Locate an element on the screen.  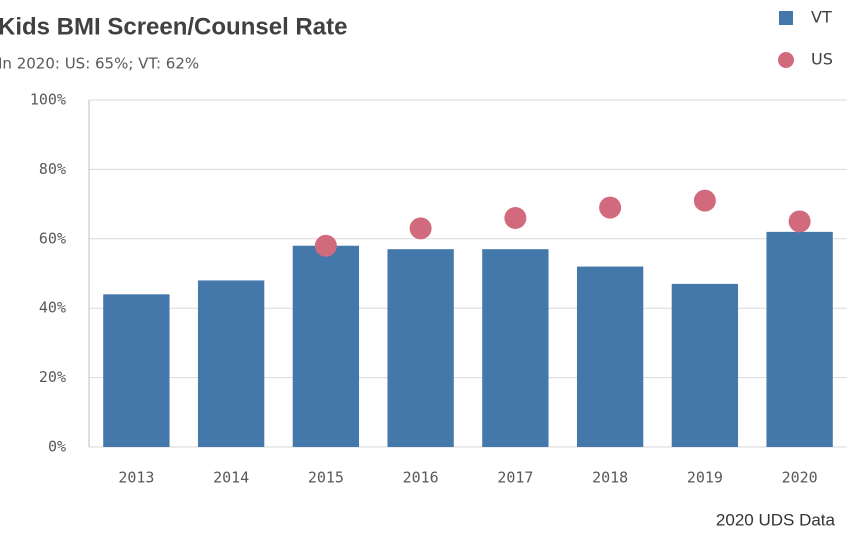
chart-title: Kids BMI Screen/Counsel Rate is located at coordinates (173, 26).